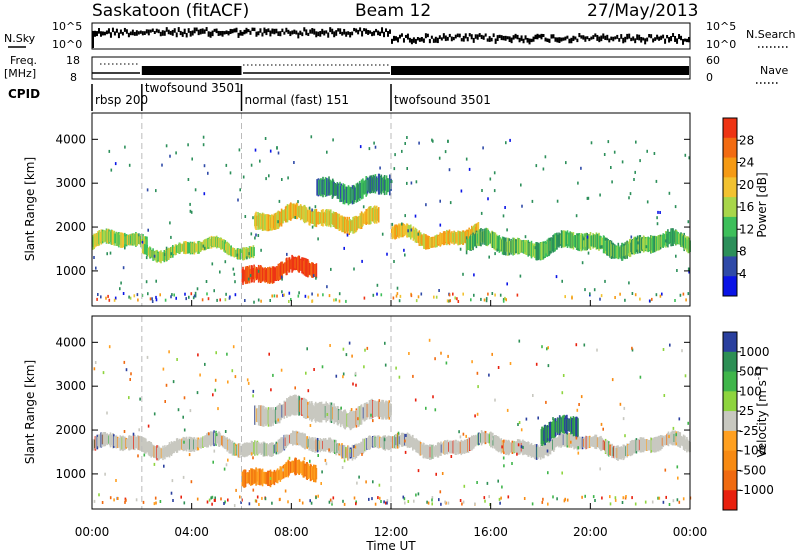 The image size is (800, 554). What do you see at coordinates (70, 139) in the screenshot?
I see `y-tick-label: 4000` at bounding box center [70, 139].